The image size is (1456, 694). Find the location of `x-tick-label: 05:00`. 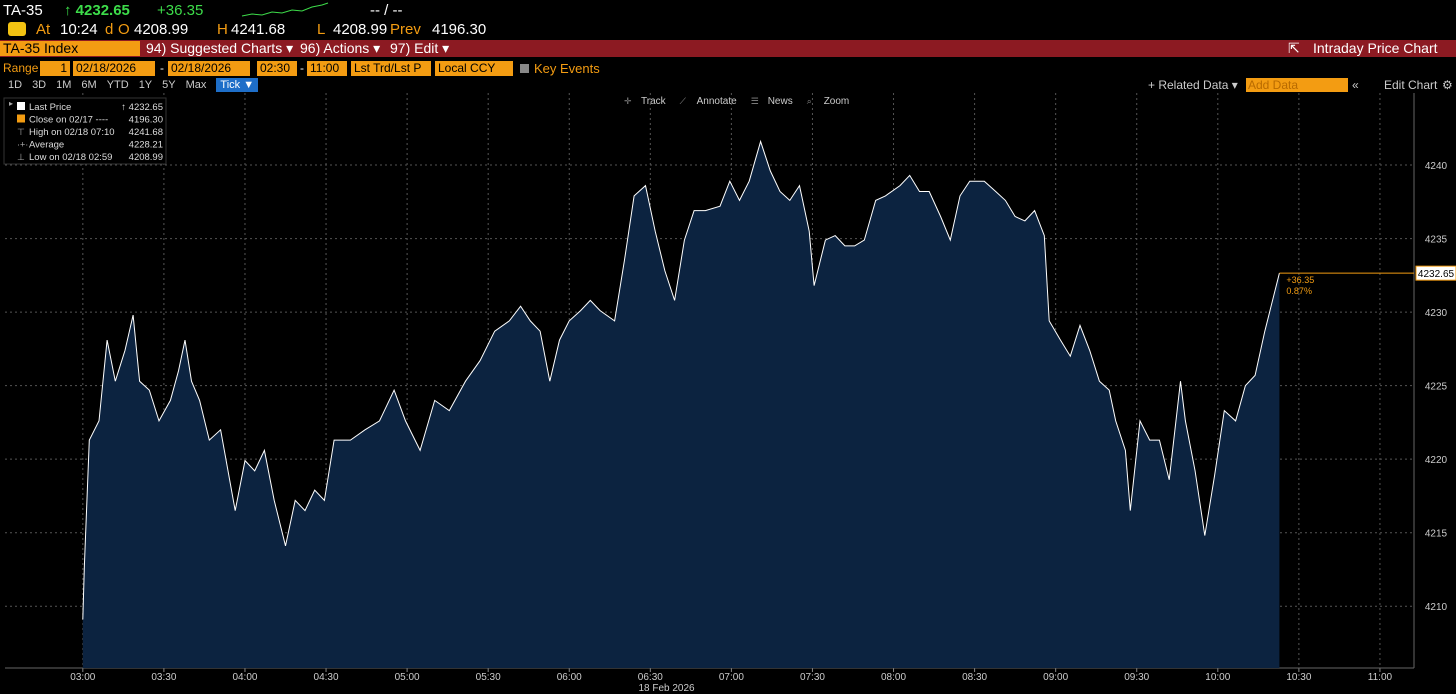

x-tick-label: 05:00 is located at coordinates (407, 677).